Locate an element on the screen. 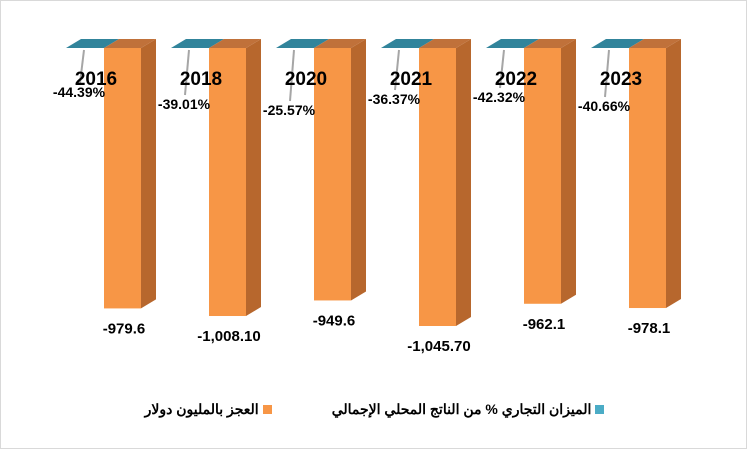  percent-label-2022: -42.32% is located at coordinates (499, 97).